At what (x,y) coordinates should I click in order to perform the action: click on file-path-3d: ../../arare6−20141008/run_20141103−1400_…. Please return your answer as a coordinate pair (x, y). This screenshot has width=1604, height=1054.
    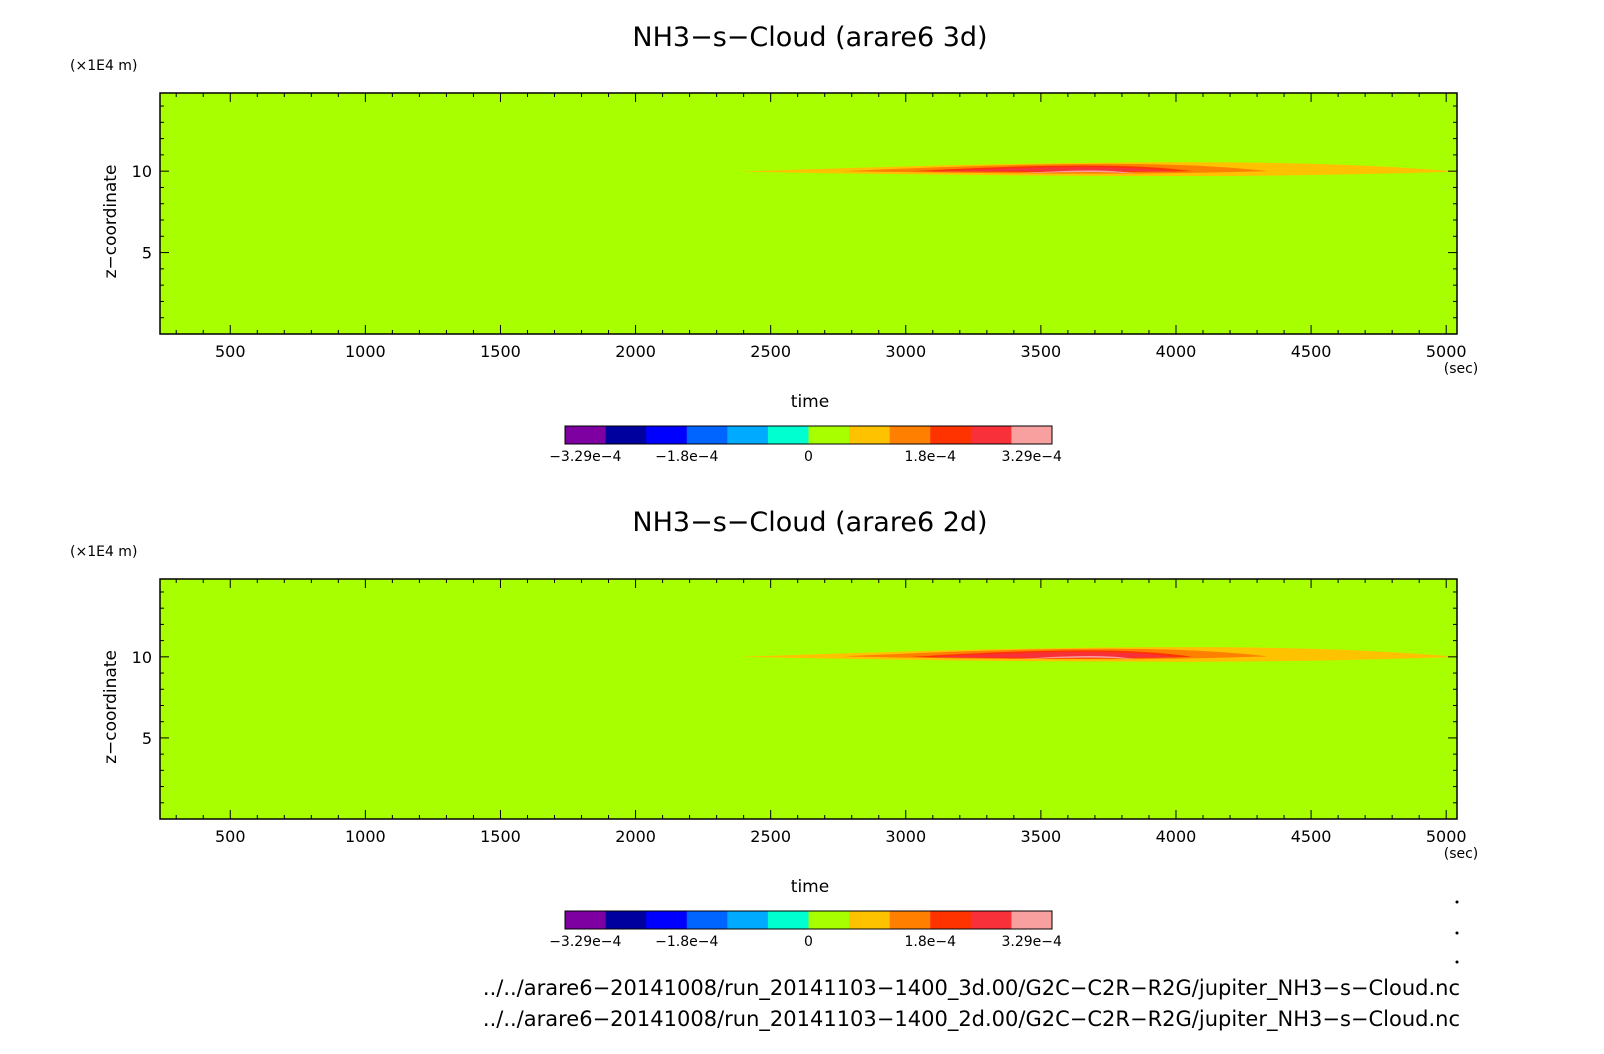
    Looking at the image, I should click on (971, 988).